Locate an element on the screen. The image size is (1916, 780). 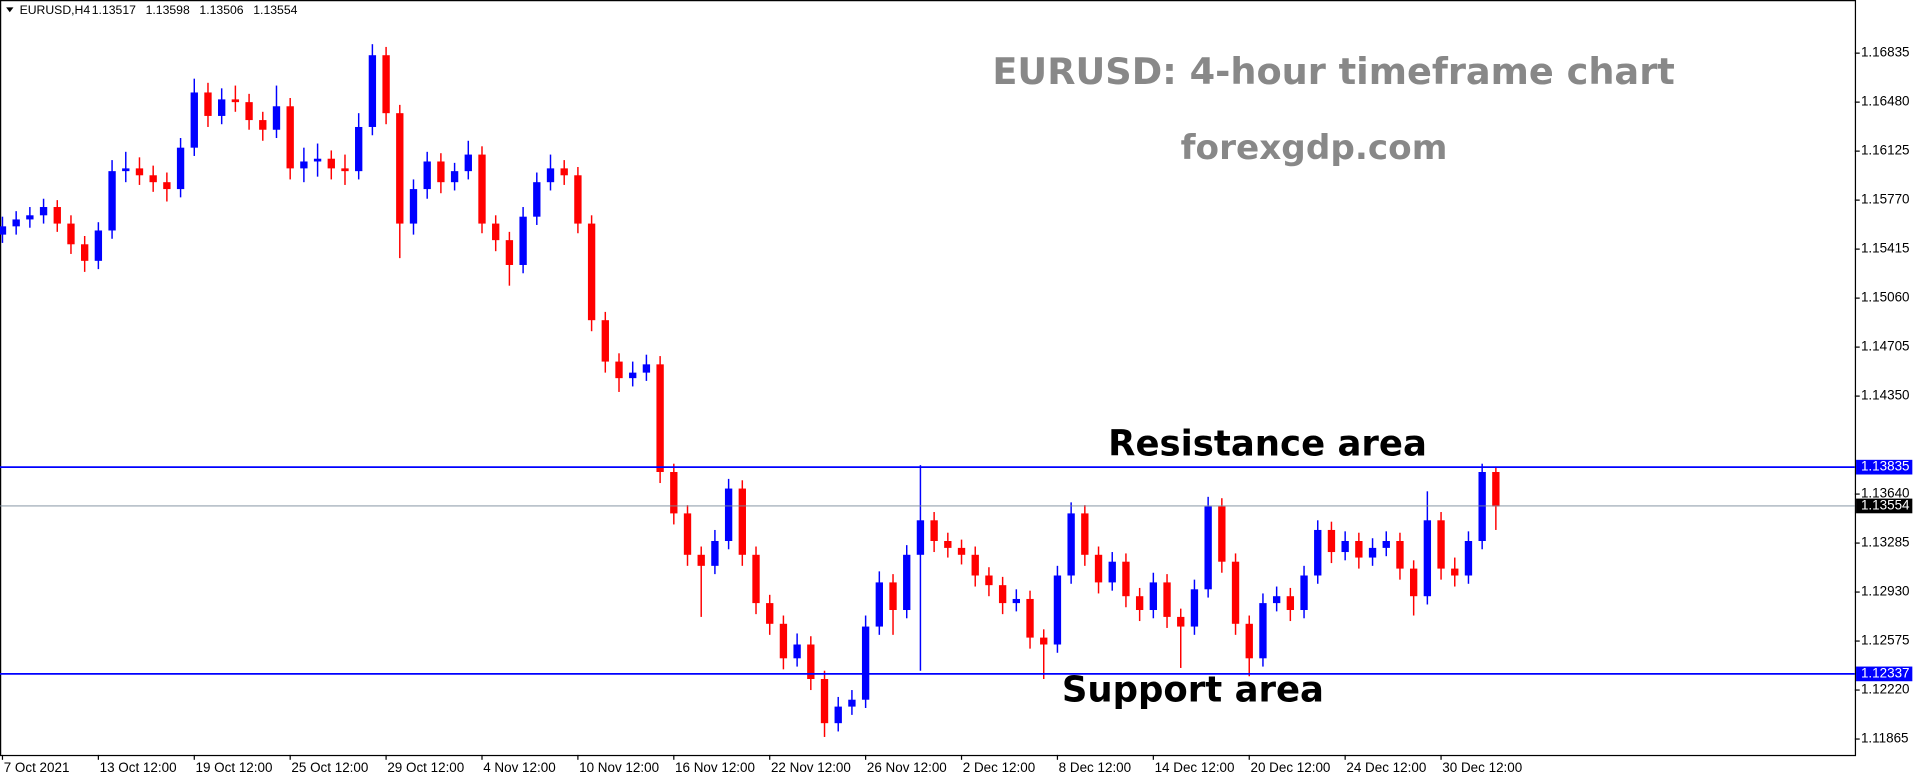
x-tick-label: 19 Oct 12:00 is located at coordinates (234, 767).